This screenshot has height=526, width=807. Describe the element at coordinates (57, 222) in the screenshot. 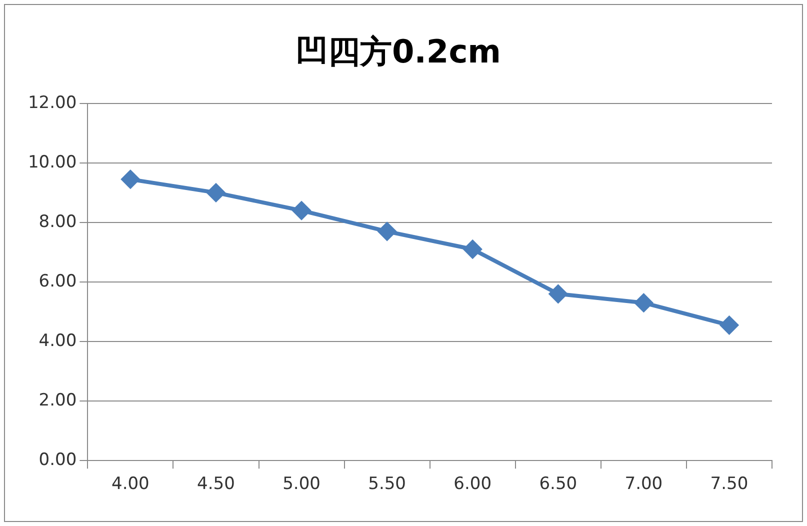

I see `y-tick-label: 8.00` at that location.